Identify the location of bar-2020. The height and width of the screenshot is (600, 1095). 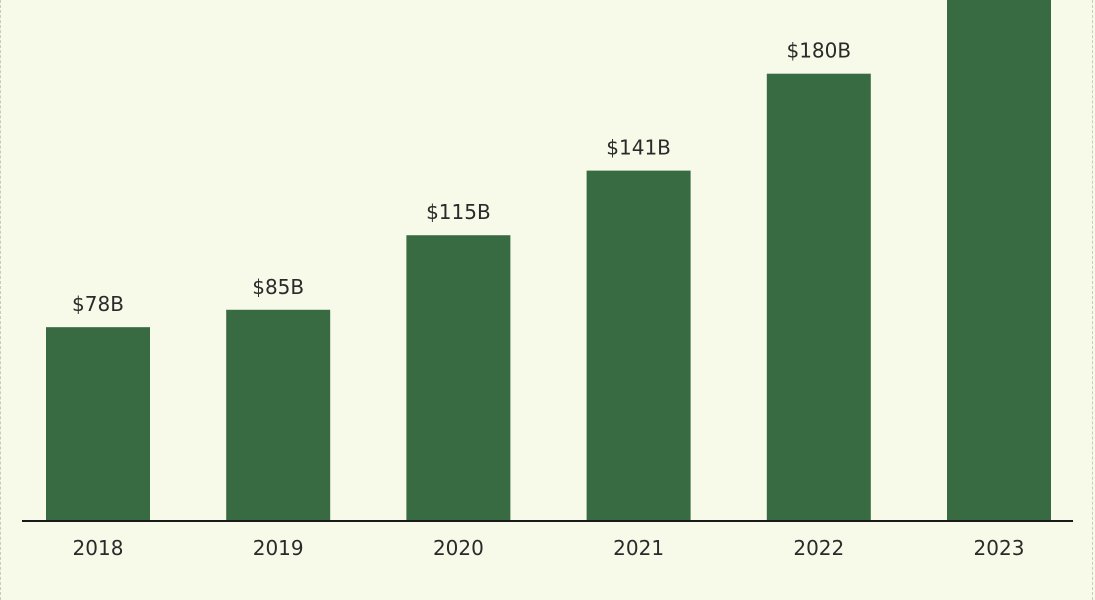
(458, 378).